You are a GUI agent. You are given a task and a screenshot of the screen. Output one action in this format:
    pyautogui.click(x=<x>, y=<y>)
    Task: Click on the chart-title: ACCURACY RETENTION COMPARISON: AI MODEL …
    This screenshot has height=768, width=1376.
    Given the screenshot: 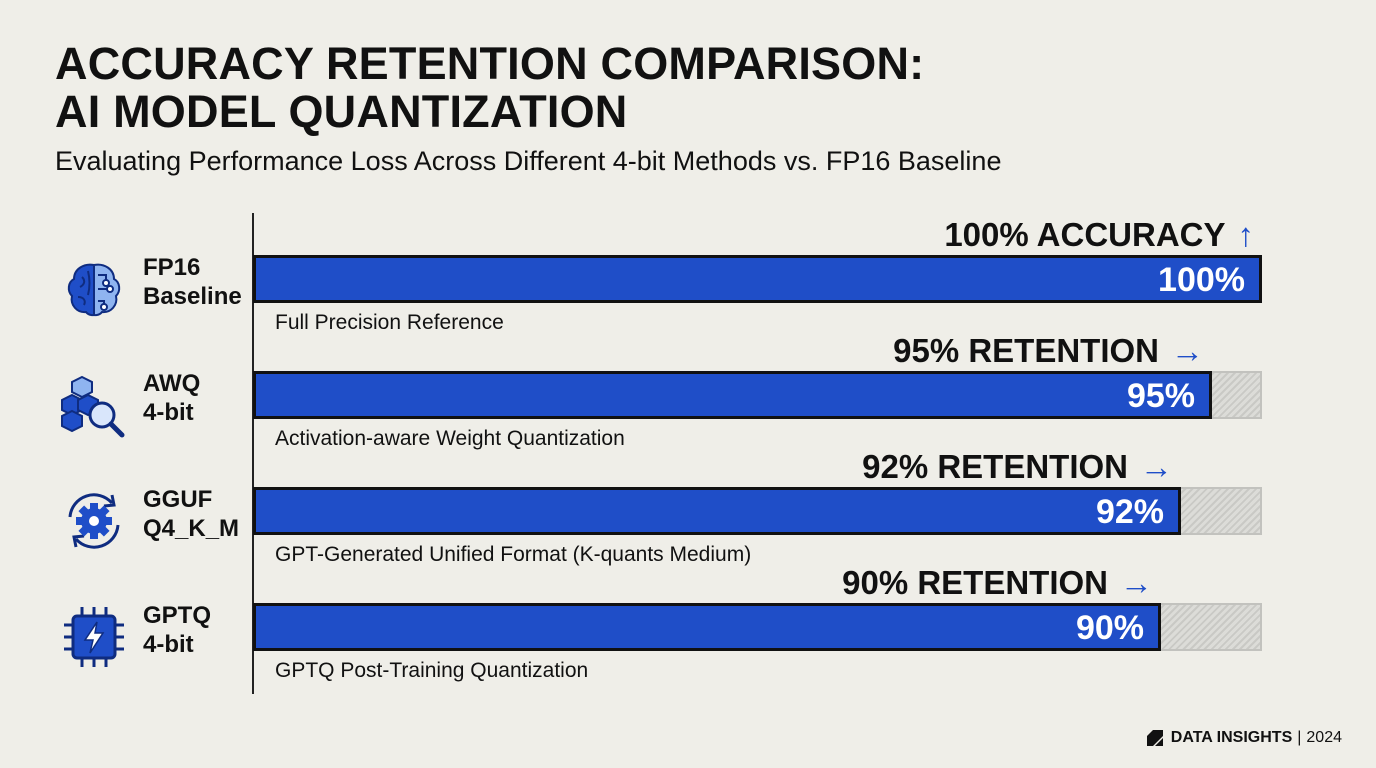 What is the action you would take?
    pyautogui.click(x=489, y=88)
    